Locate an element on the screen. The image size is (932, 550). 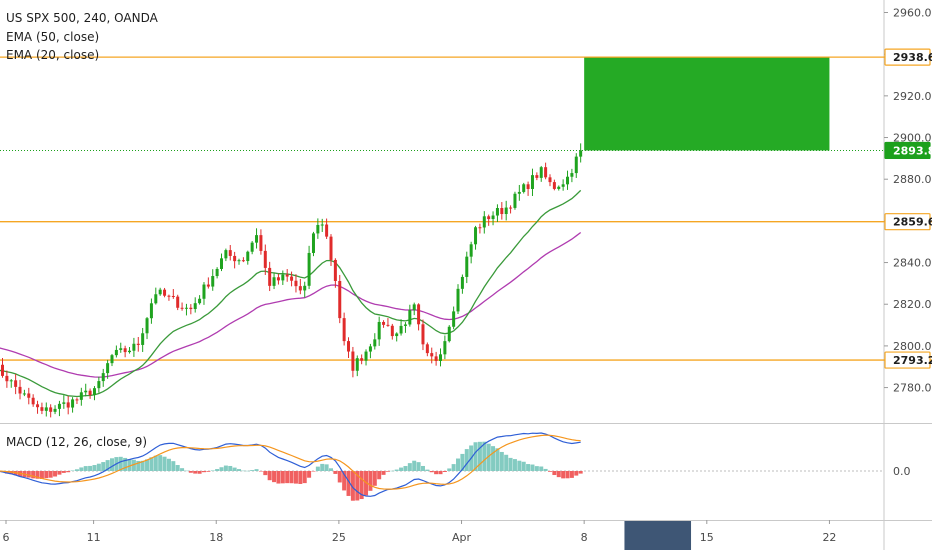
time-tick-label: 15 is located at coordinates (707, 537).